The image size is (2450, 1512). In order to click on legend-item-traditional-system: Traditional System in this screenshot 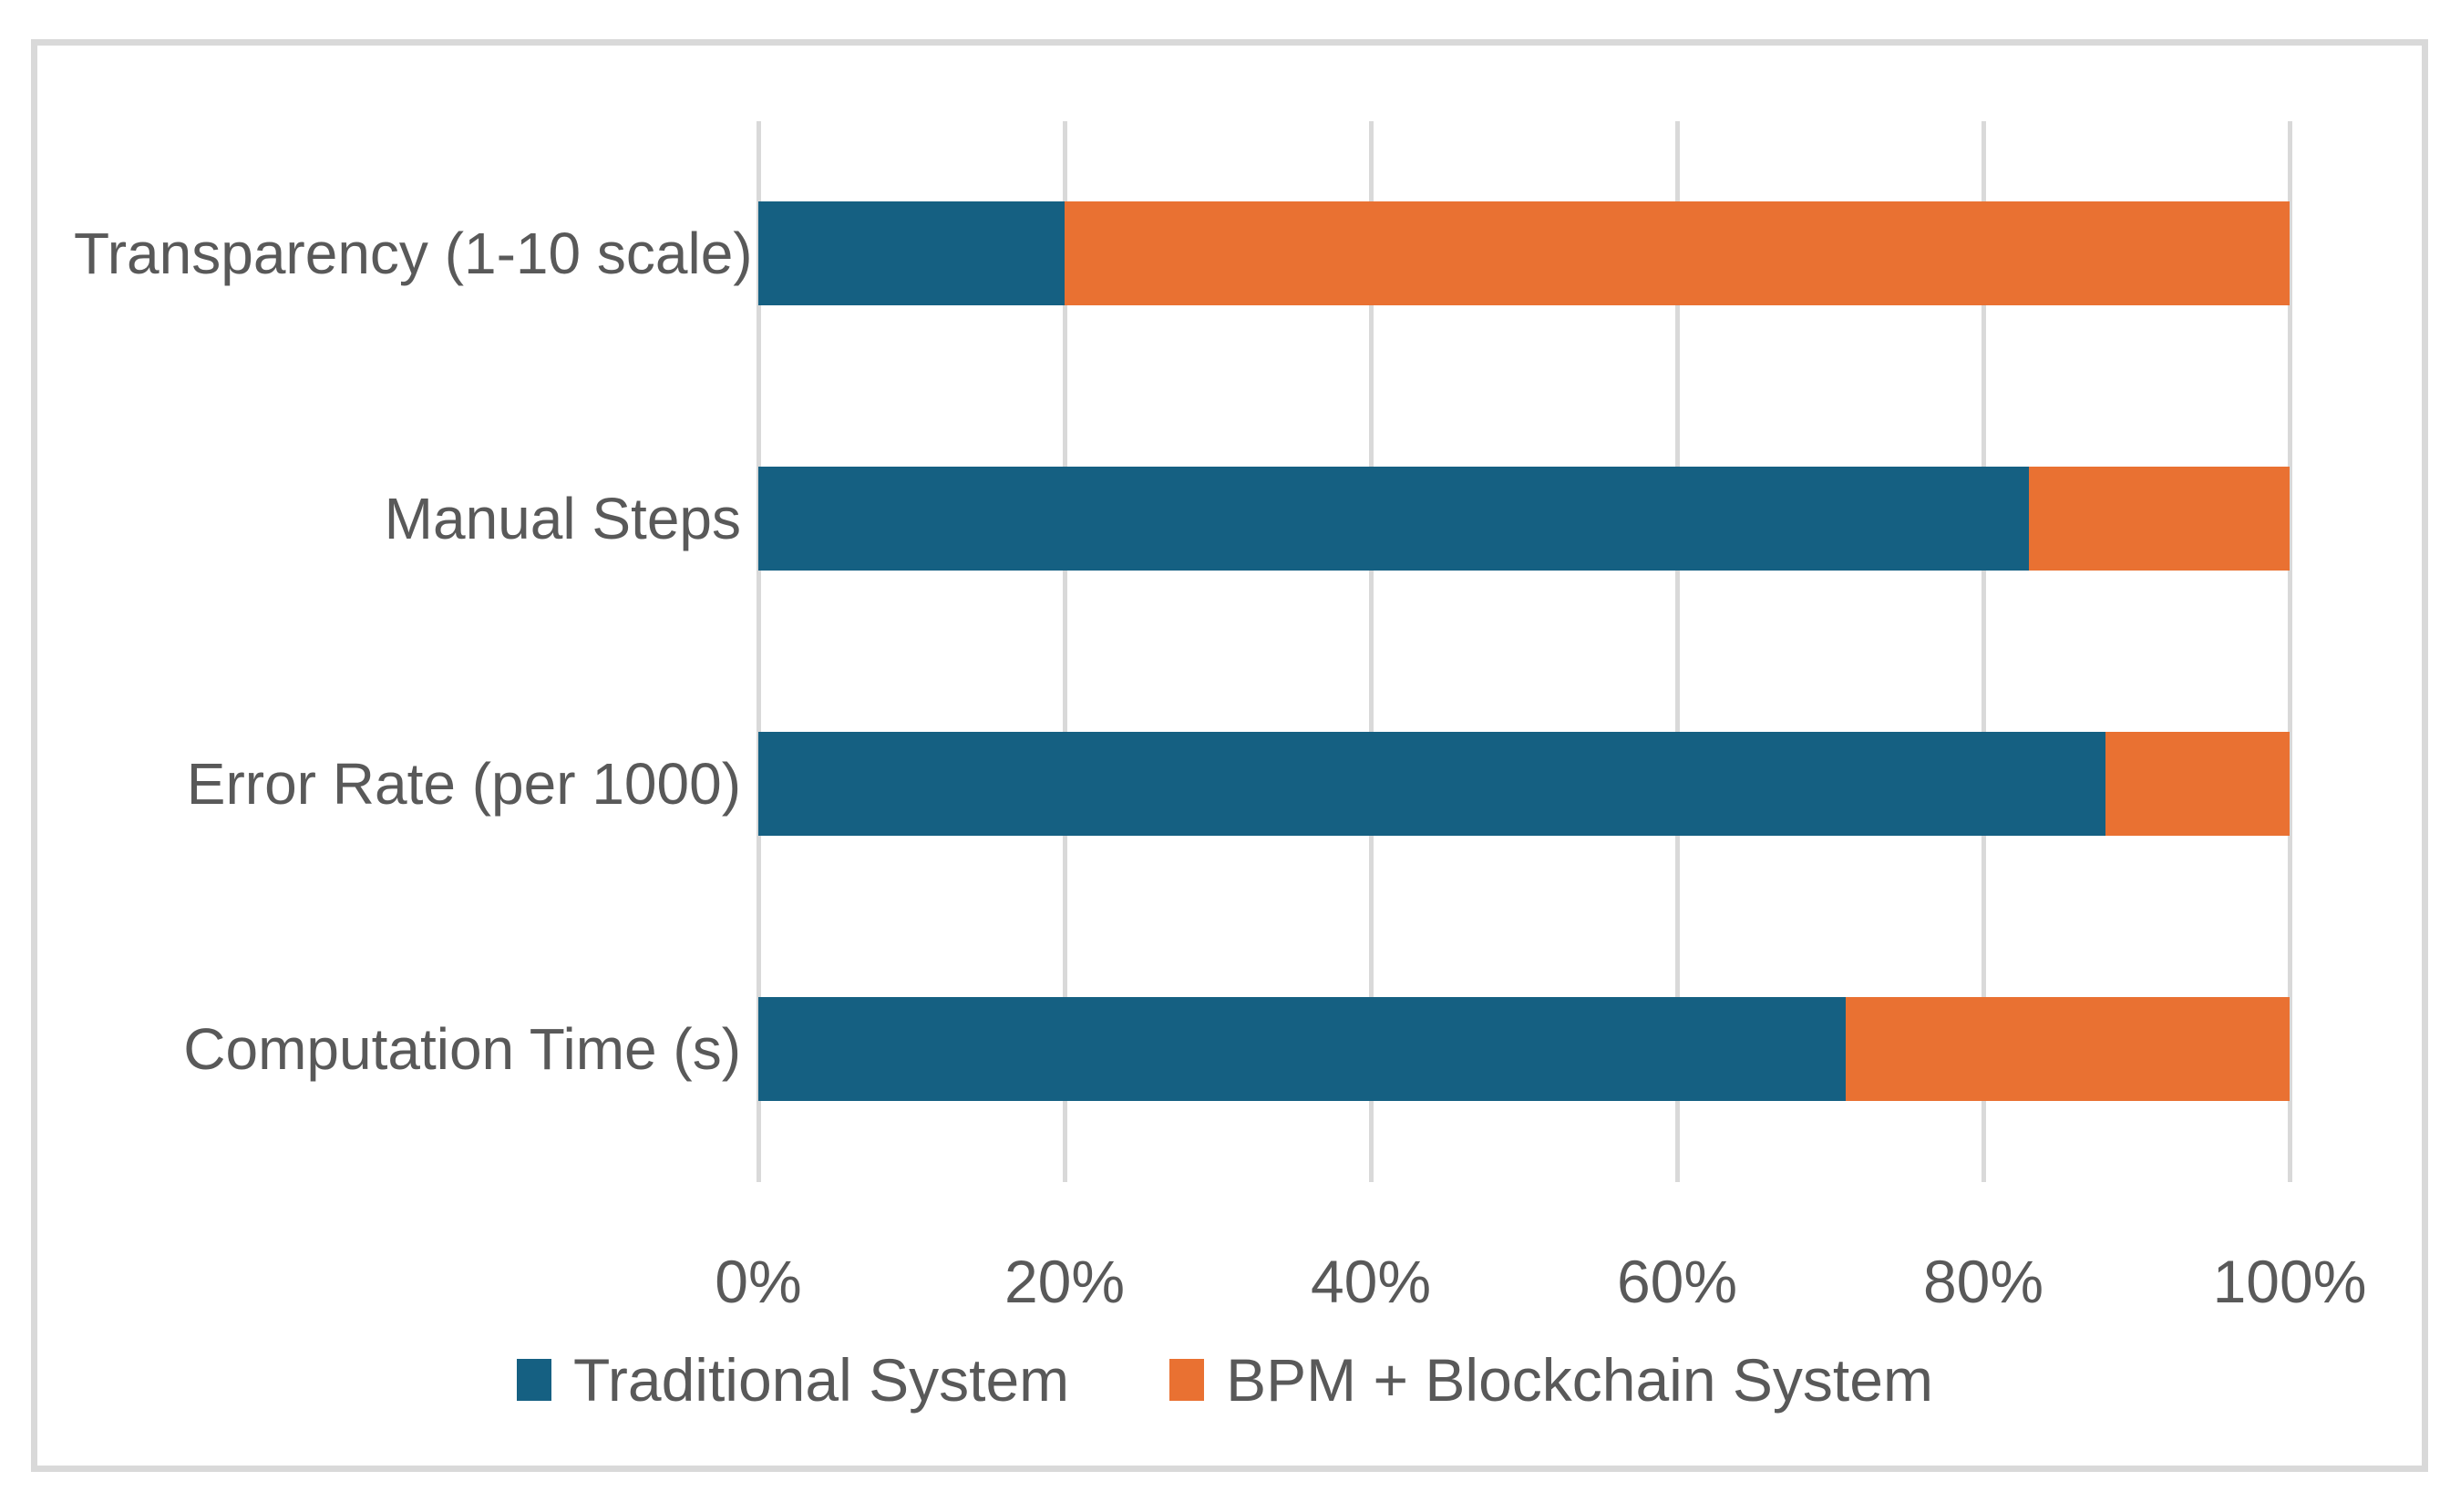, I will do `click(793, 1379)`.